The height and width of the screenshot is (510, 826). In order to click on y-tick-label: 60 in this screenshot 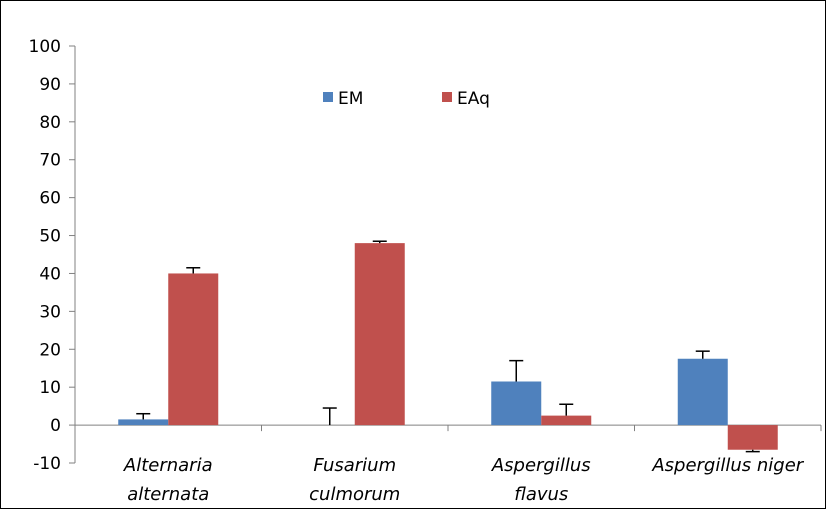, I will do `click(50, 199)`.